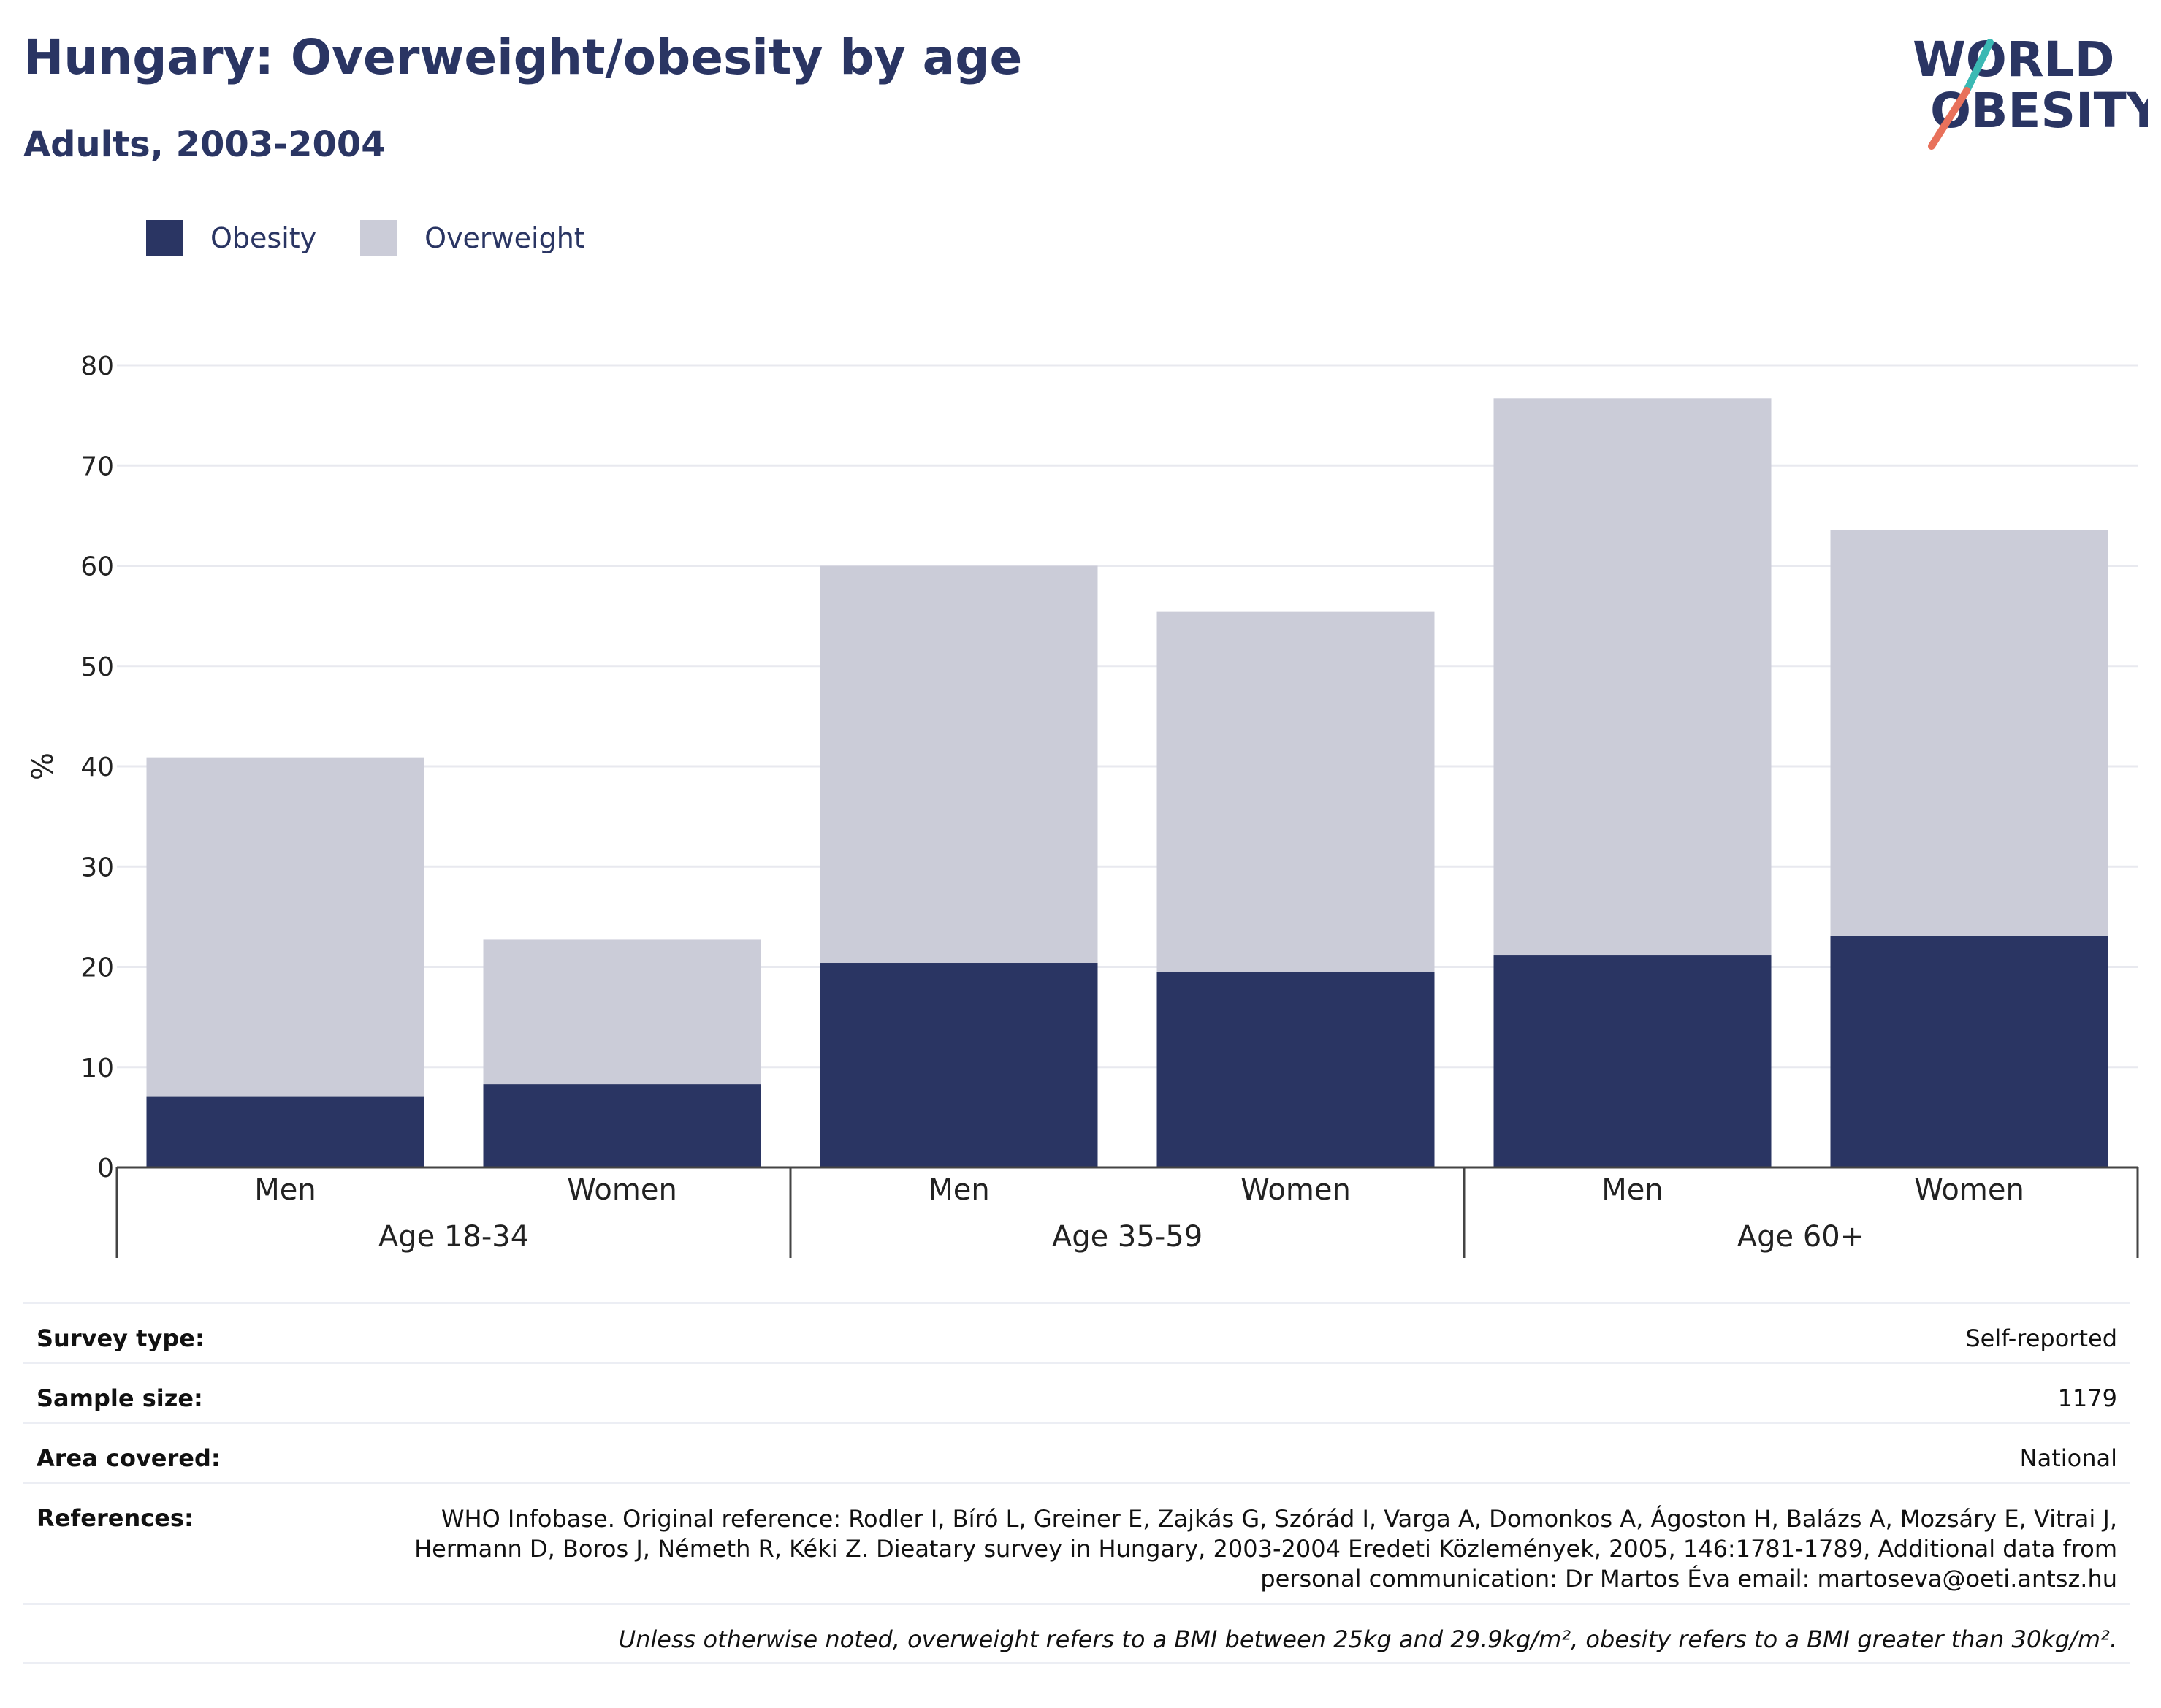  Describe the element at coordinates (97, 968) in the screenshot. I see `y-tick-label-20: 20` at that location.